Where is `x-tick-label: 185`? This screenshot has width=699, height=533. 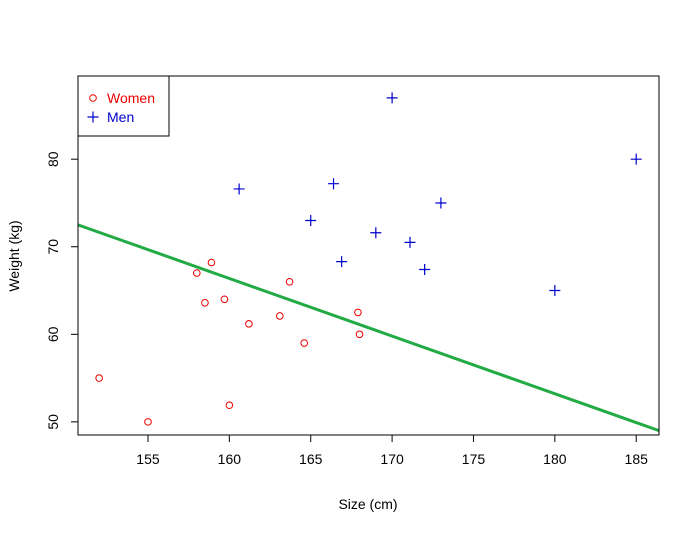
x-tick-label: 185 is located at coordinates (637, 459).